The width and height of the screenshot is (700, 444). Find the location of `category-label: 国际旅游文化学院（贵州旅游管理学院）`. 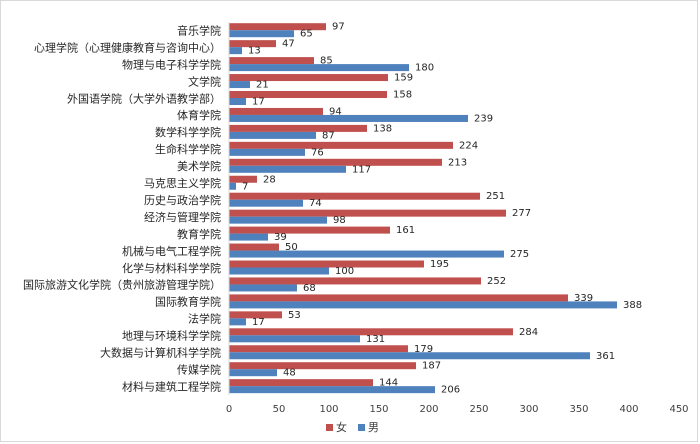

category-label: 国际旅游文化学院（贵州旅游管理学院） is located at coordinates (122, 285).